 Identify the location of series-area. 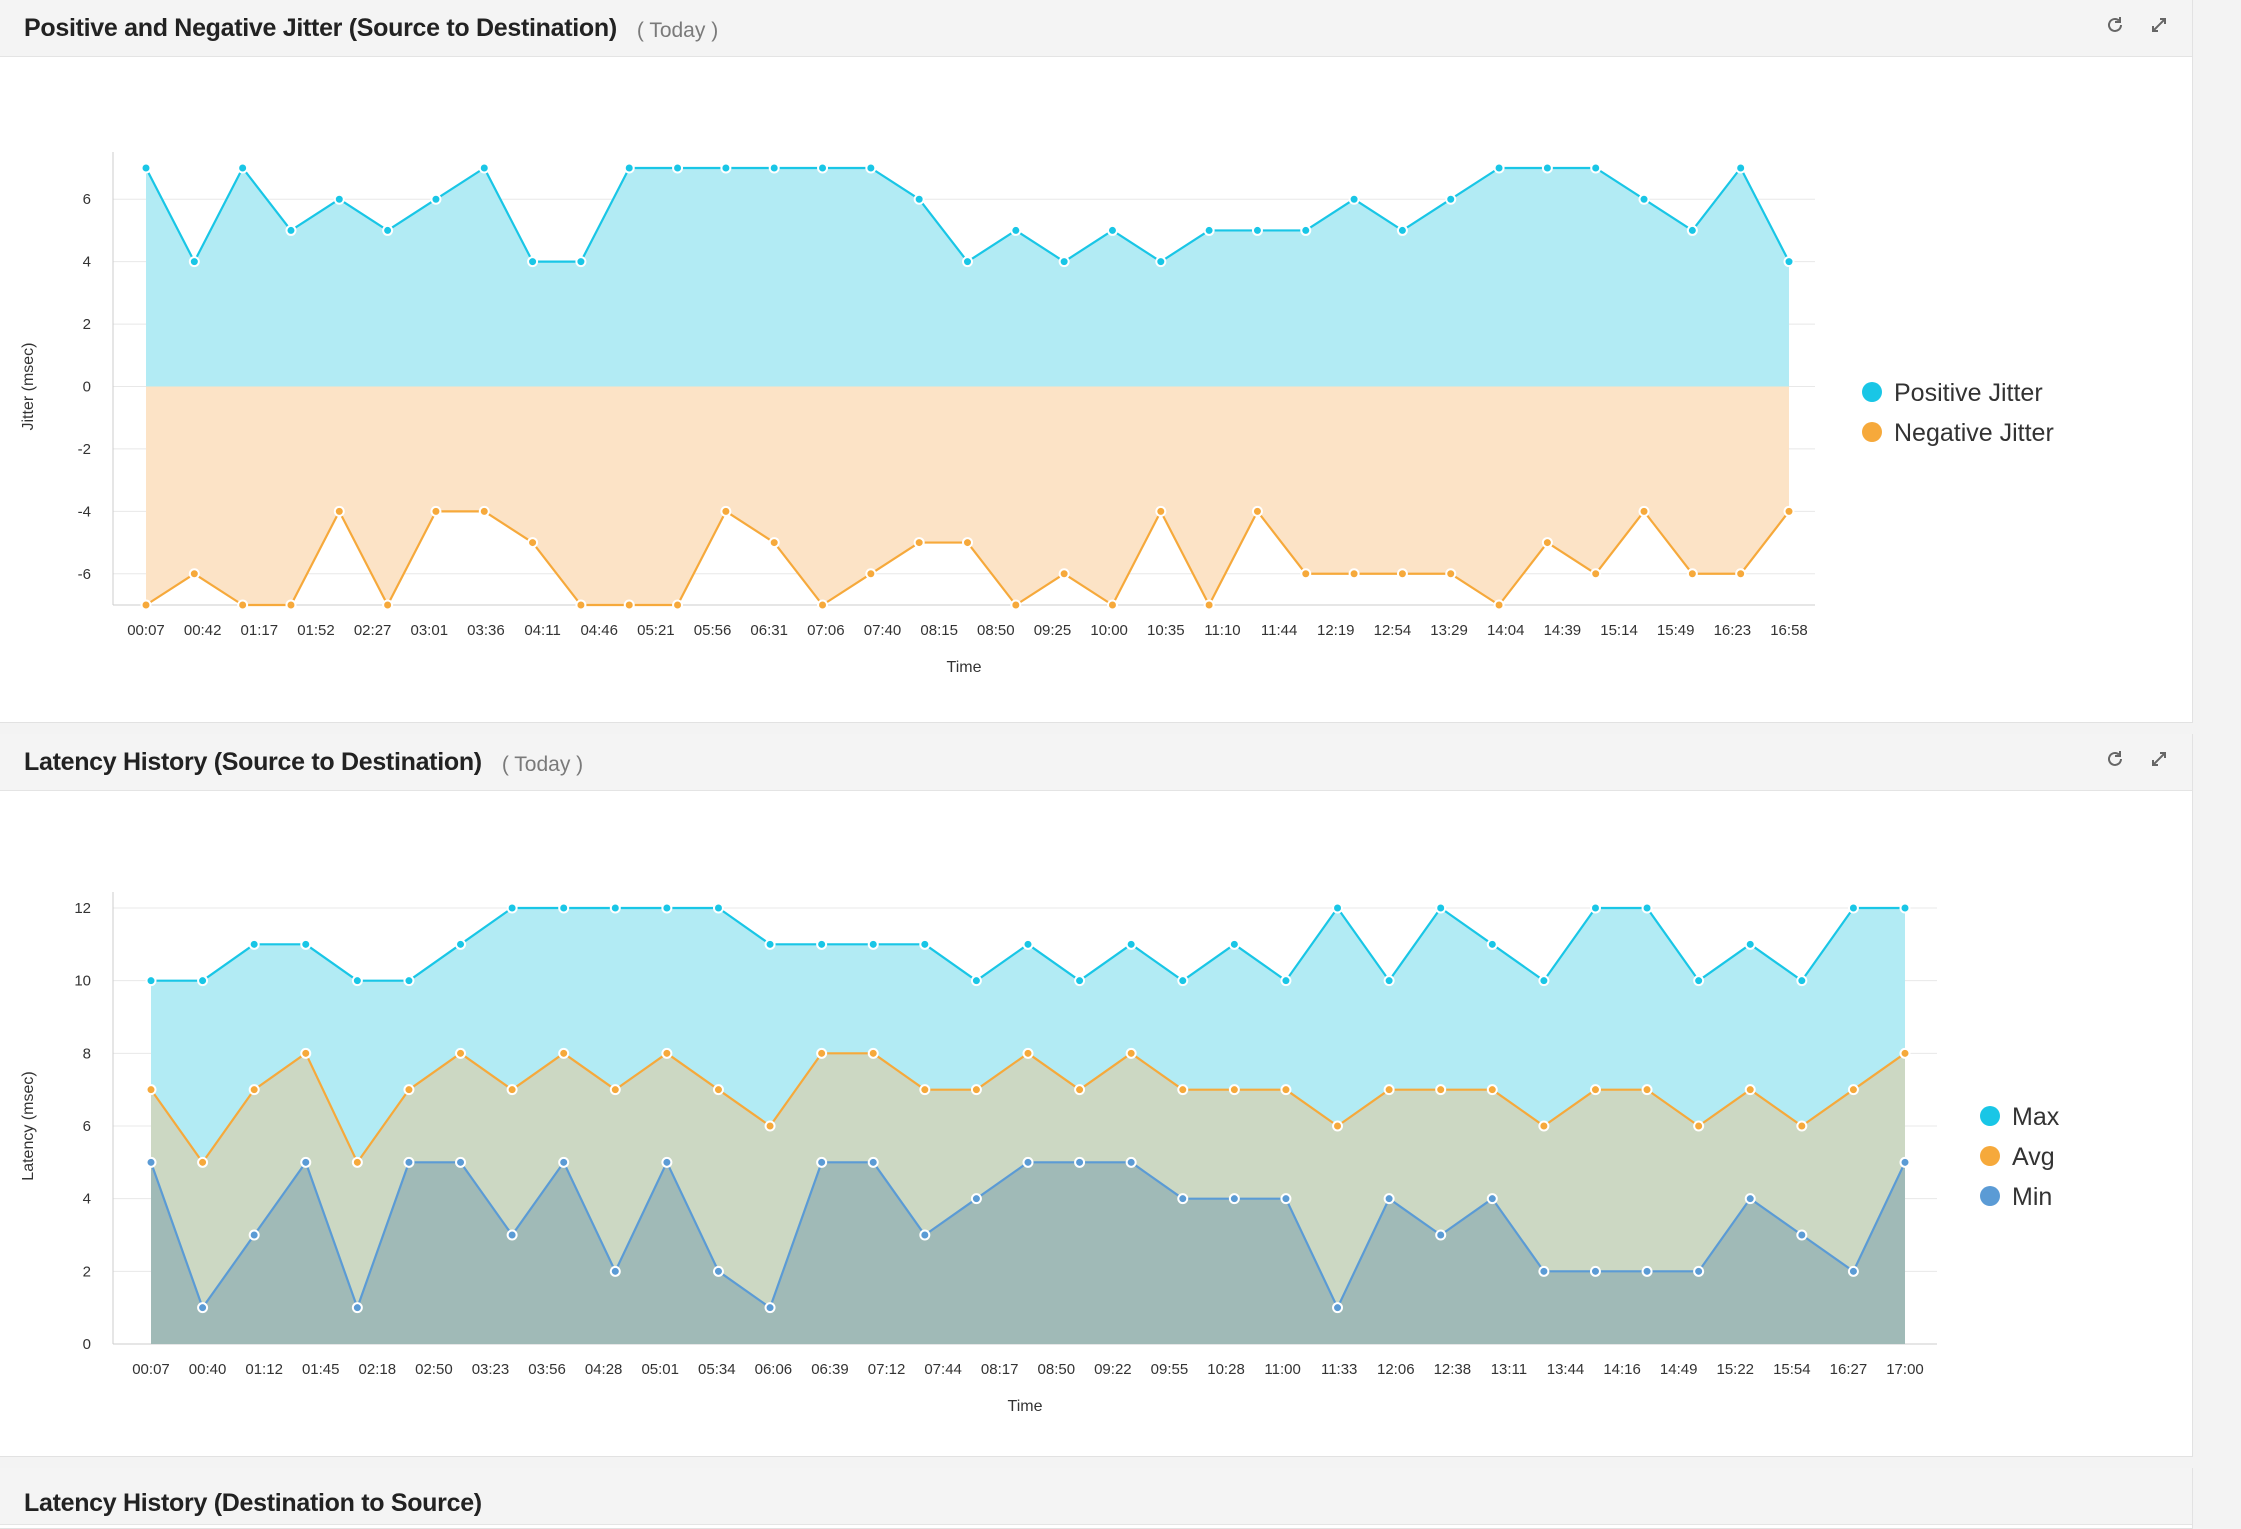
(967, 277).